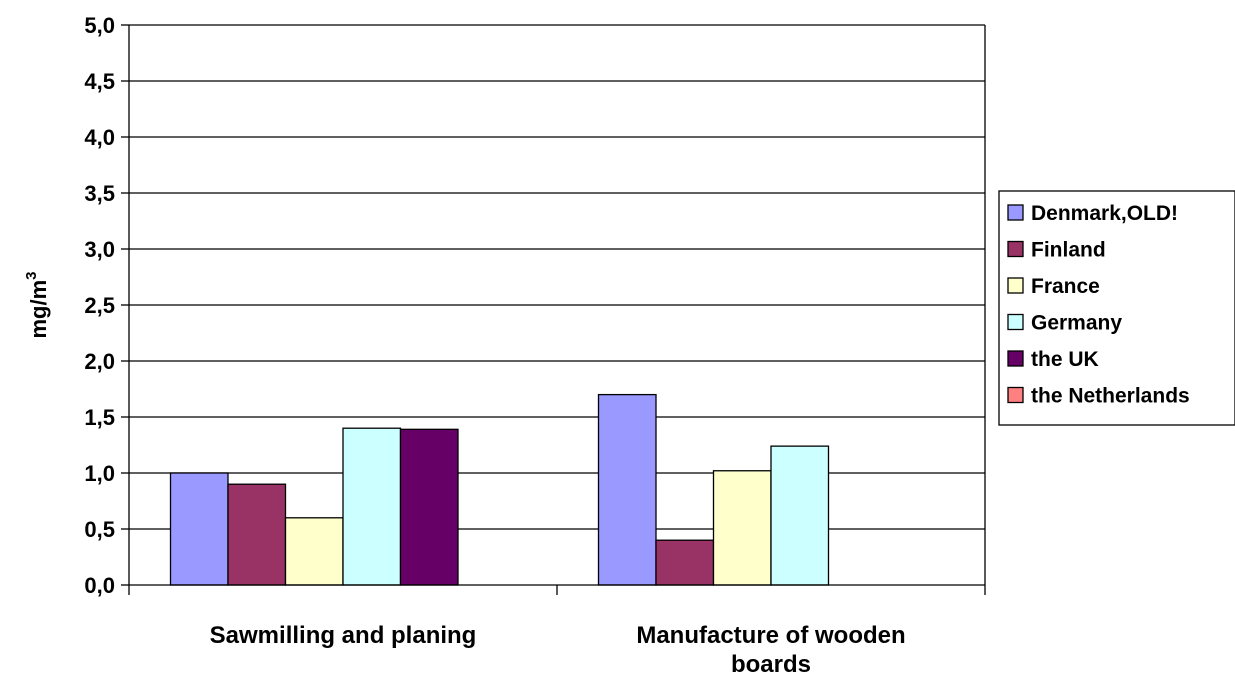 The image size is (1235, 682). Describe the element at coordinates (99, 81) in the screenshot. I see `y-tick-label: 4,5` at that location.